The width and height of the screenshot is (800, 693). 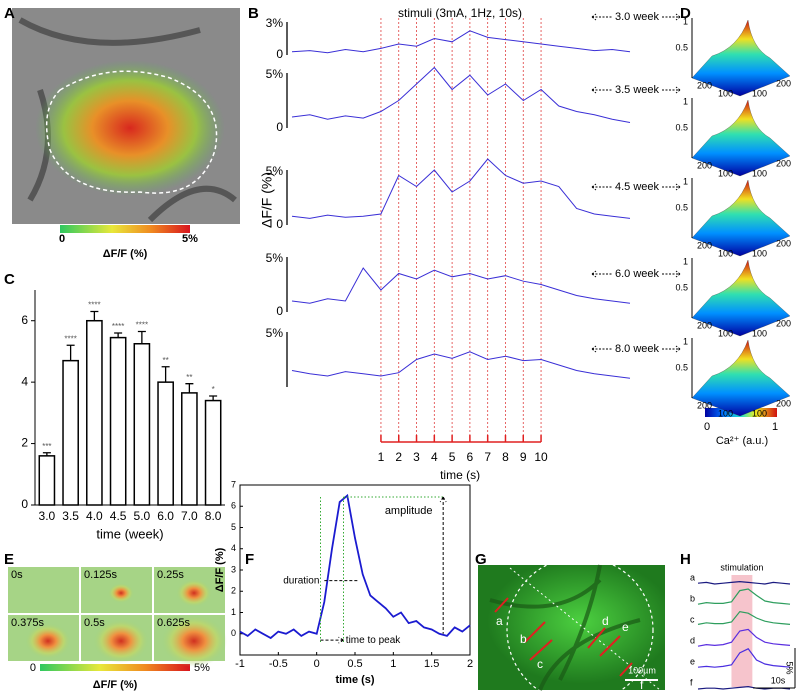 I want to click on trace-label: b, so click(x=692, y=598).